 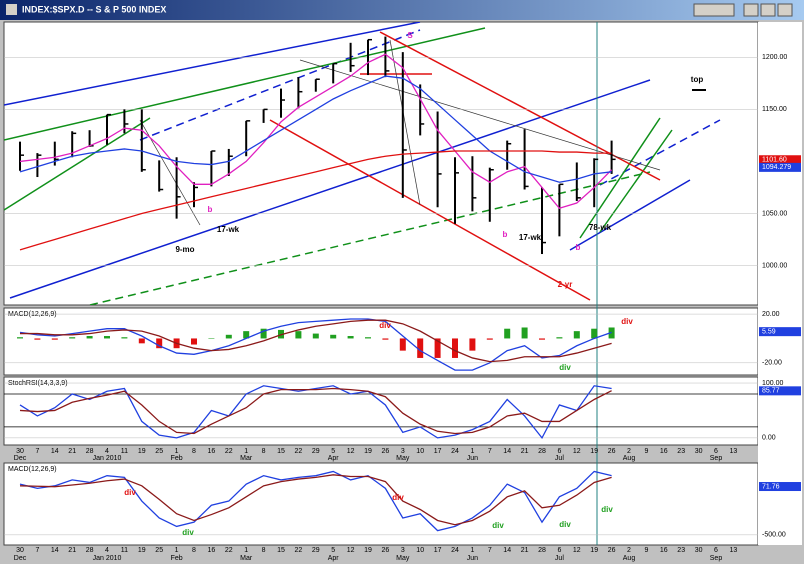 What do you see at coordinates (403, 451) in the screenshot?
I see `x-tick-label: 3` at bounding box center [403, 451].